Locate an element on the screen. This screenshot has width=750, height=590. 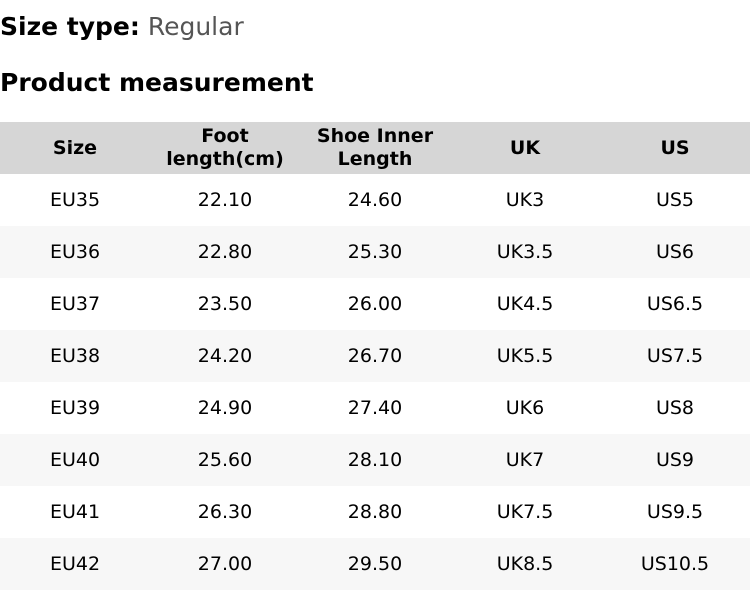
table-row: EU40 25.60 28.10 UK7 US9 is located at coordinates (375, 460).